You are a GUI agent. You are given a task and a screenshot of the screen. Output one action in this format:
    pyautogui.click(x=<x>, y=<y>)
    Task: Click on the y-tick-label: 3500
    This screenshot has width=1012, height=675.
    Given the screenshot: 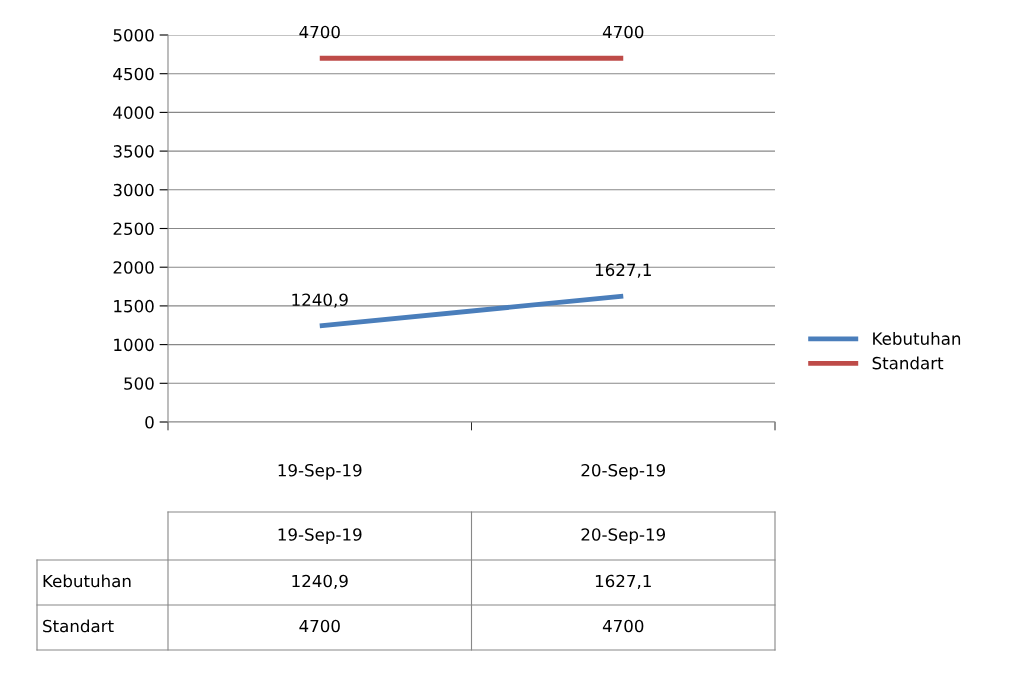 What is the action you would take?
    pyautogui.click(x=133, y=151)
    